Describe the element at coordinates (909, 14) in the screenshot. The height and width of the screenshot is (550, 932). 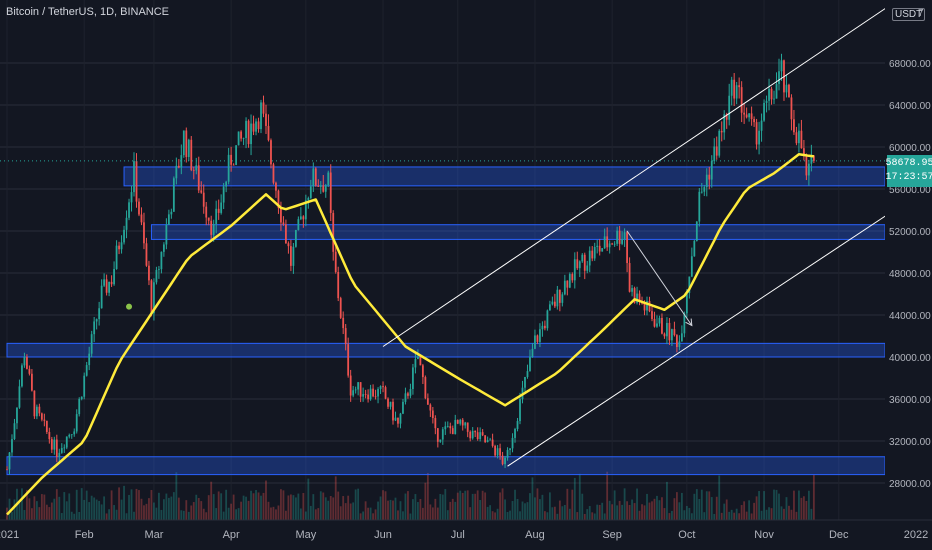
I see `currency-selector: USDT` at that location.